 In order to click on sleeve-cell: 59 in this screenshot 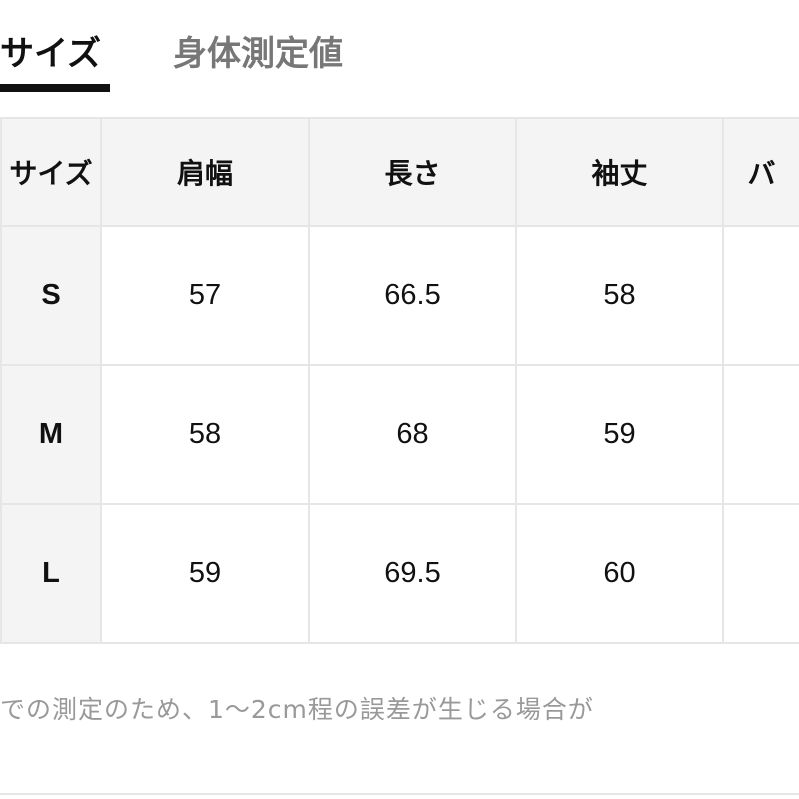, I will do `click(619, 434)`.